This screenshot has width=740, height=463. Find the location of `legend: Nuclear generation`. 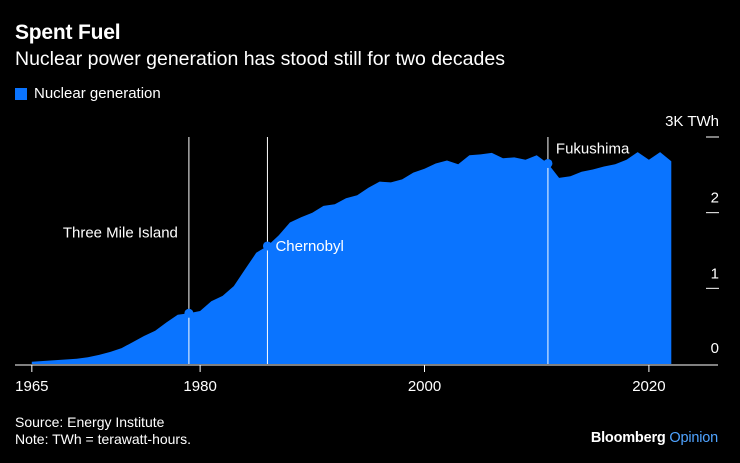

legend: Nuclear generation is located at coordinates (88, 93).